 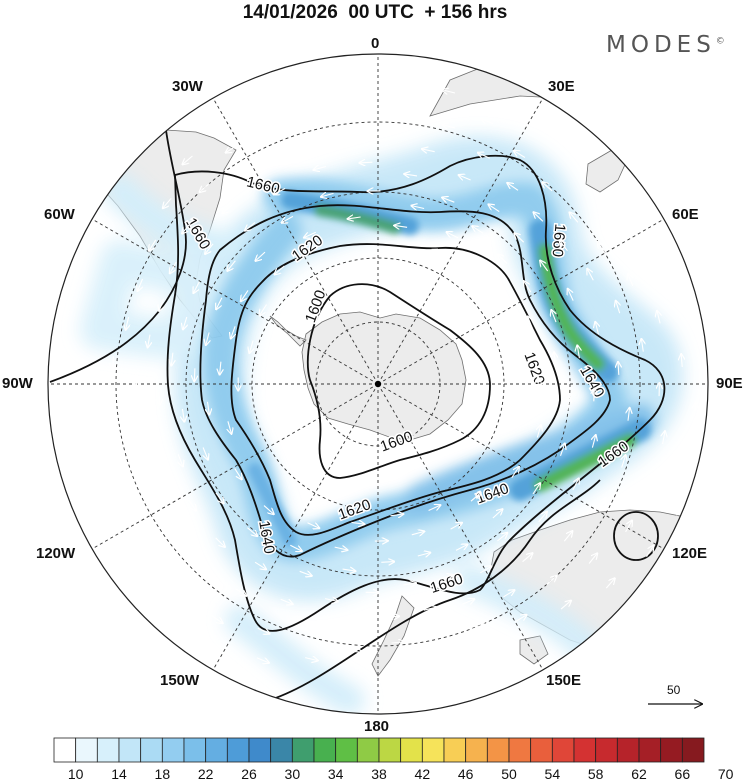 I want to click on lon-label-180: 180, so click(x=377, y=726).